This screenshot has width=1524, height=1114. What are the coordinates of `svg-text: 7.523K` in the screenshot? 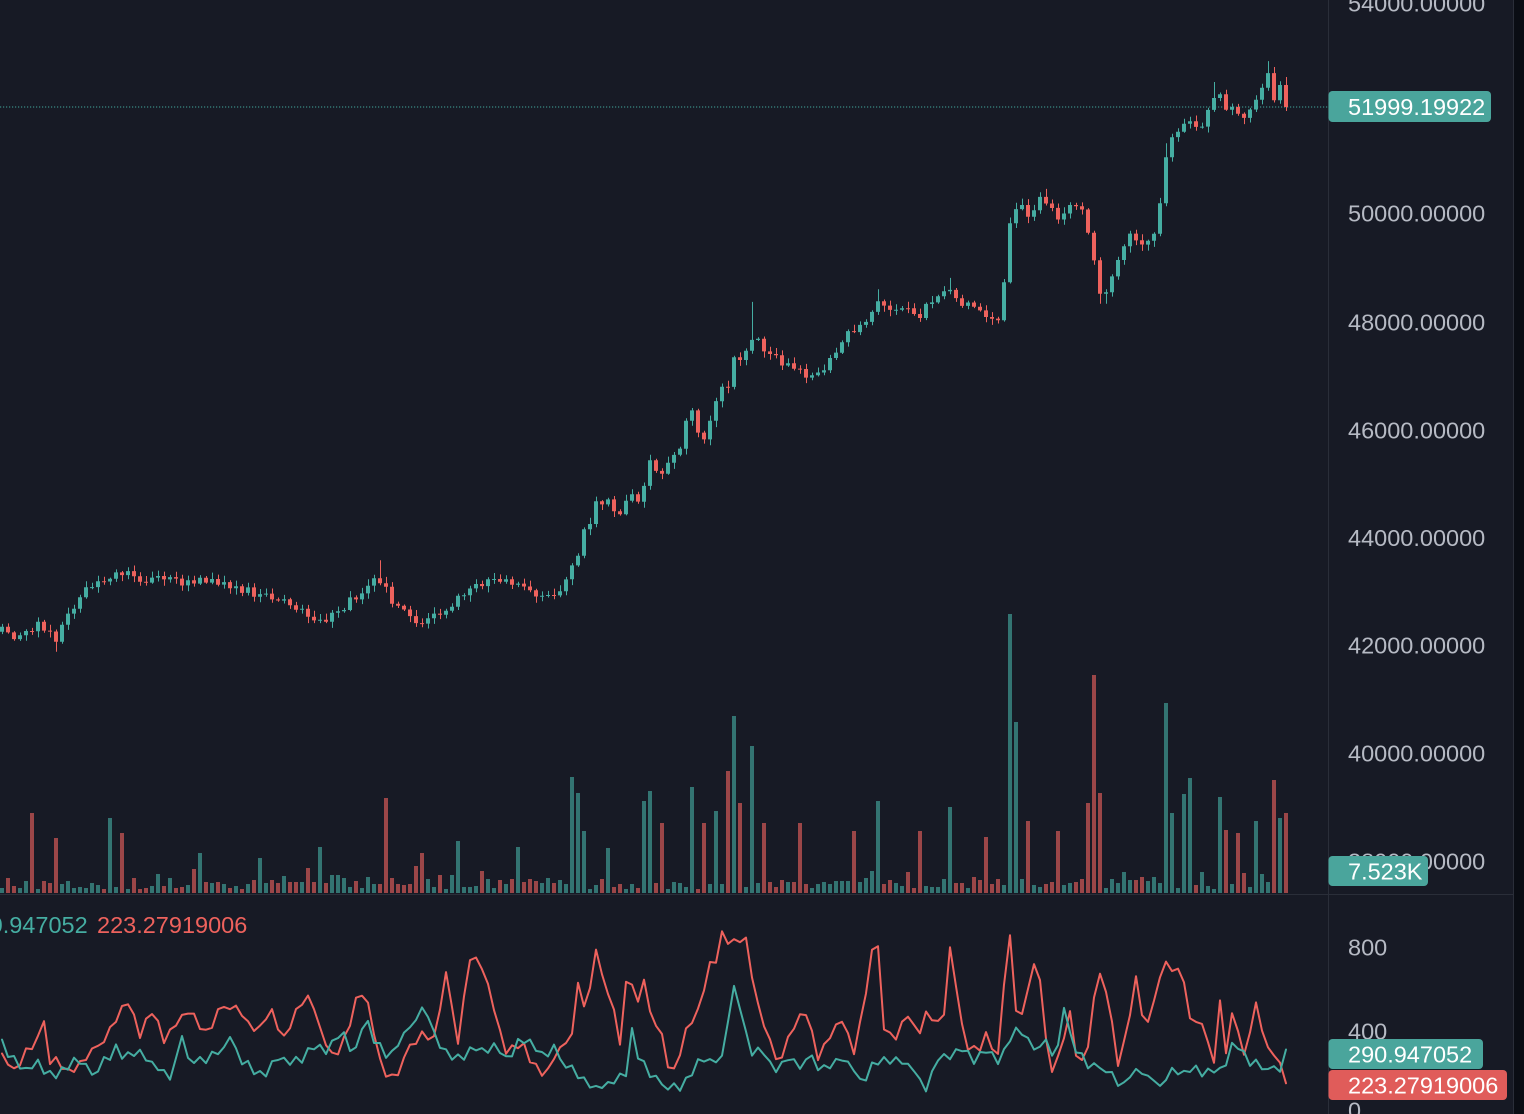 It's located at (1385, 871).